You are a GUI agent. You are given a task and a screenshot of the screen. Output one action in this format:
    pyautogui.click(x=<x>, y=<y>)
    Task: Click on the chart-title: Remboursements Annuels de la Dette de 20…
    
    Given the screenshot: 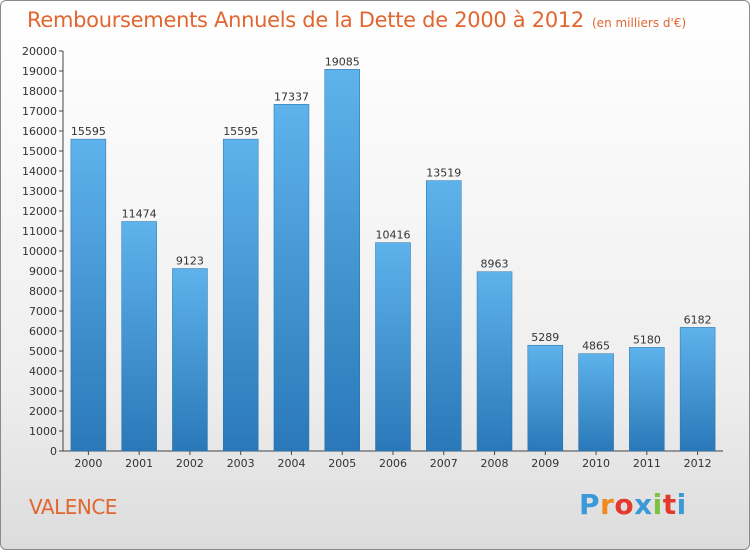 What is the action you would take?
    pyautogui.click(x=356, y=20)
    